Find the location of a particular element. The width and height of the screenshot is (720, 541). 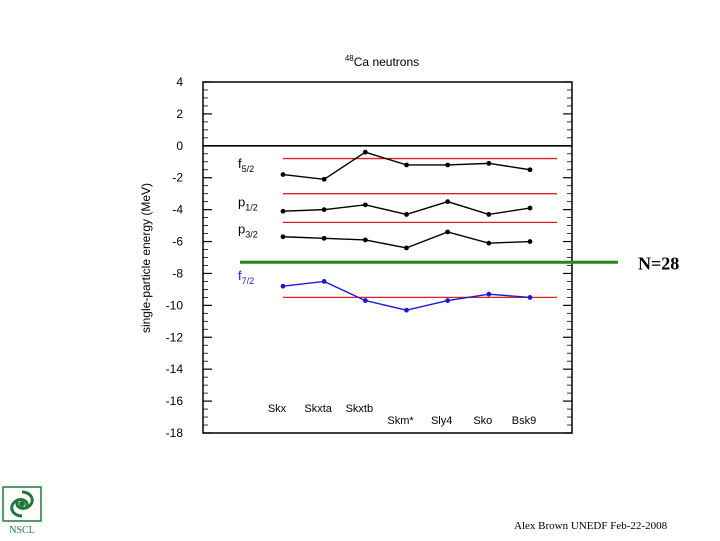

chart-title: 48Ca neutrons is located at coordinates (382, 61).